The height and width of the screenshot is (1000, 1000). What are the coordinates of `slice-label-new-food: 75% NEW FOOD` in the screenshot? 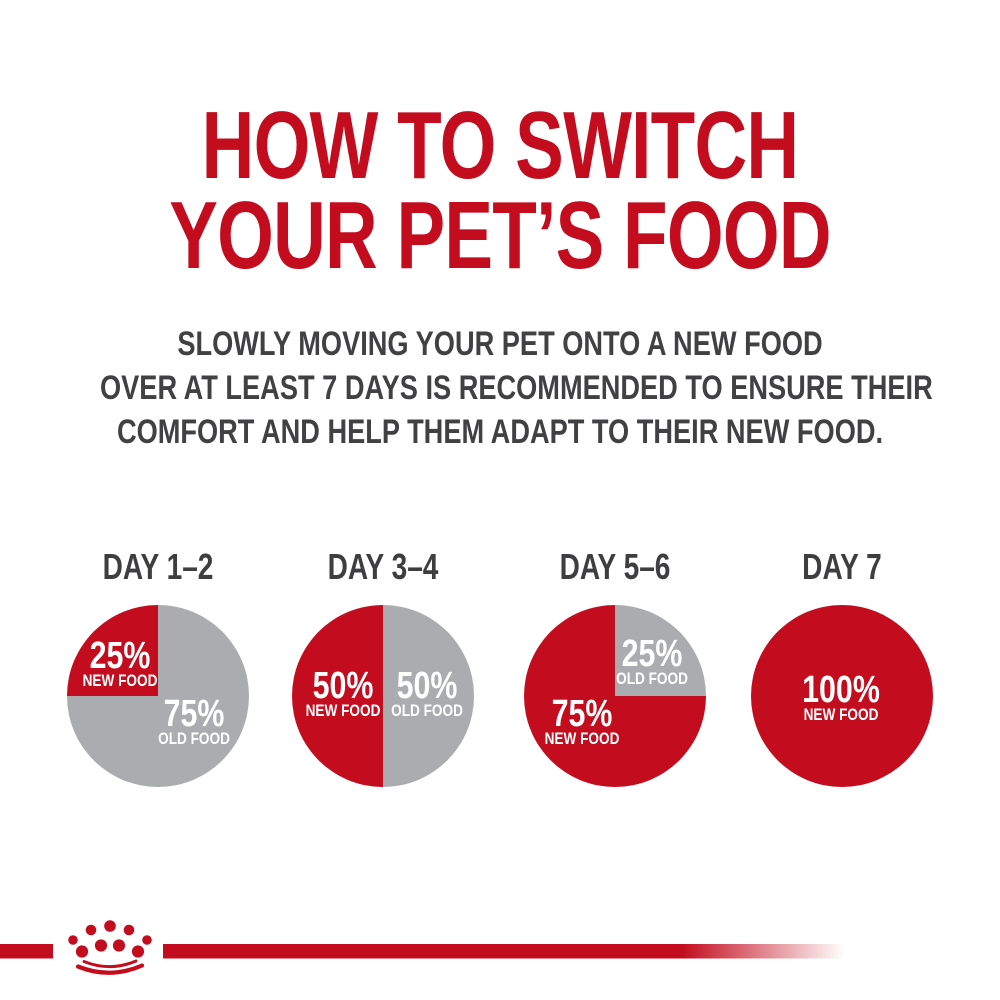 It's located at (582, 721).